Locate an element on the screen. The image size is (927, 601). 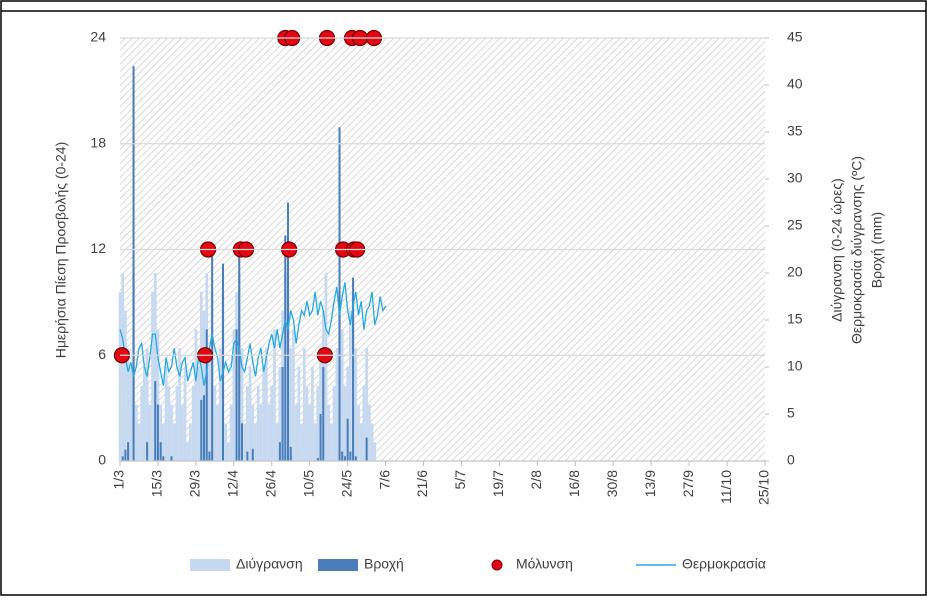
y2-tick-label: 0 is located at coordinates (791, 460).